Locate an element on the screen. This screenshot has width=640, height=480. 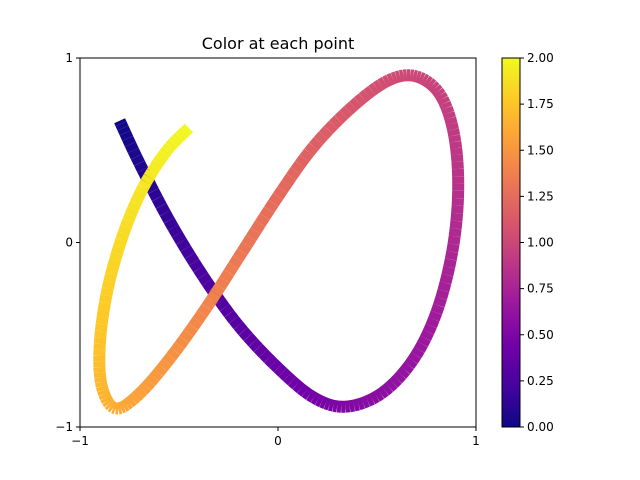
colorbar-tick-label: 1.50 is located at coordinates (540, 150).